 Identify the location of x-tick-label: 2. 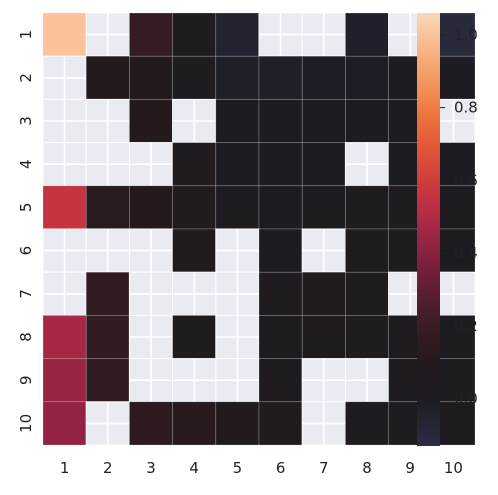
(108, 468).